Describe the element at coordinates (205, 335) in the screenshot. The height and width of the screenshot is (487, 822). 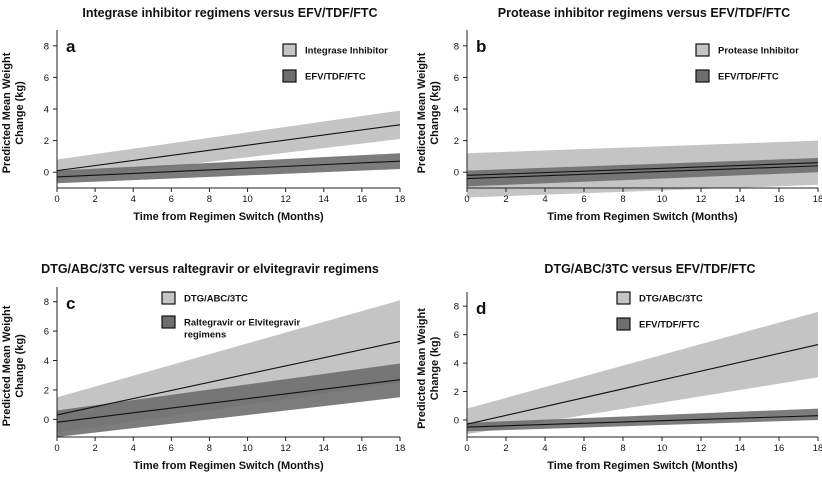
I see `legend-label-line2: regimens` at that location.